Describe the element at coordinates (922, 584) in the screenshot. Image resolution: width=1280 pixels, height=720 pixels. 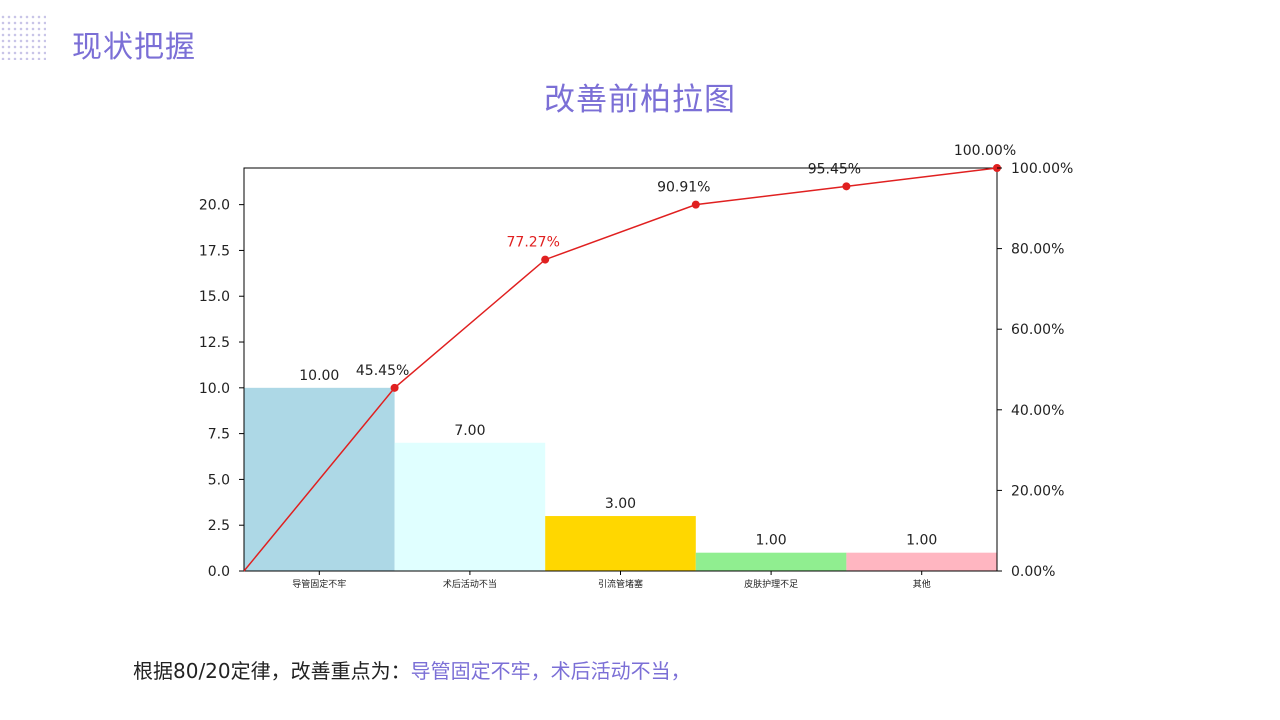
I see `x-tick-label: 其他` at that location.